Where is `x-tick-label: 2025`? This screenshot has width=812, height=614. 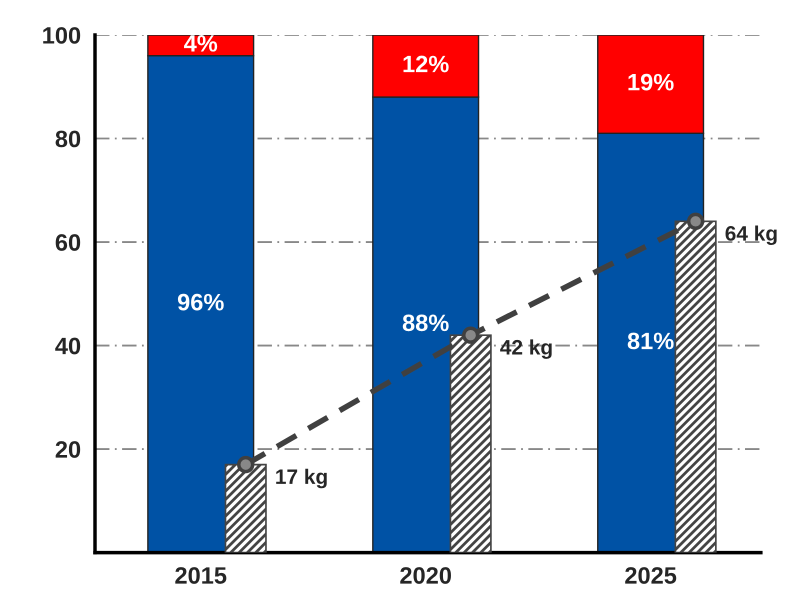 x-tick-label: 2025 is located at coordinates (650, 575).